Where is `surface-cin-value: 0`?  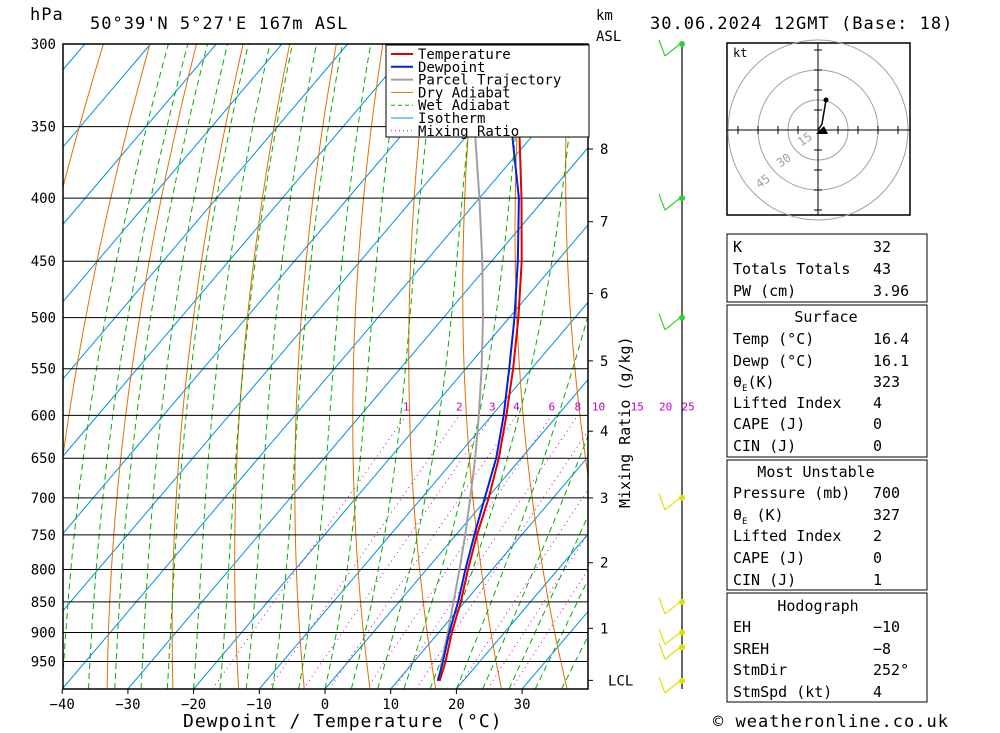 surface-cin-value: 0 is located at coordinates (877, 446).